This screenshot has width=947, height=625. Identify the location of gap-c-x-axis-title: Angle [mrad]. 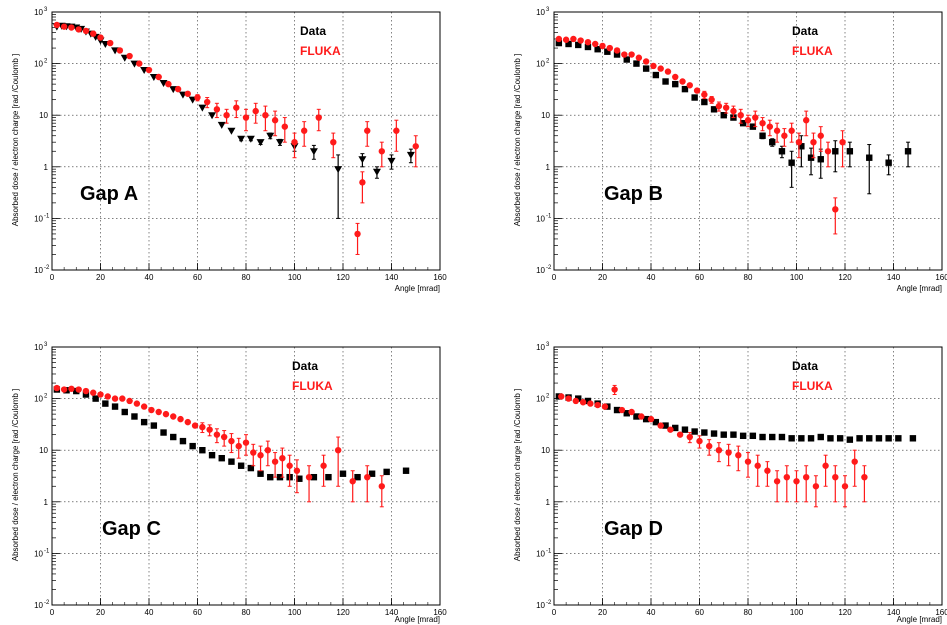
(417, 619).